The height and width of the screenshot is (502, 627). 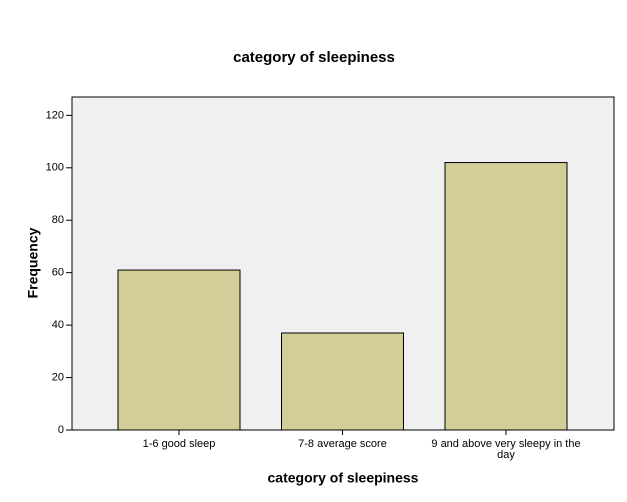 What do you see at coordinates (314, 57) in the screenshot?
I see `chart-title: category of sleepiness` at bounding box center [314, 57].